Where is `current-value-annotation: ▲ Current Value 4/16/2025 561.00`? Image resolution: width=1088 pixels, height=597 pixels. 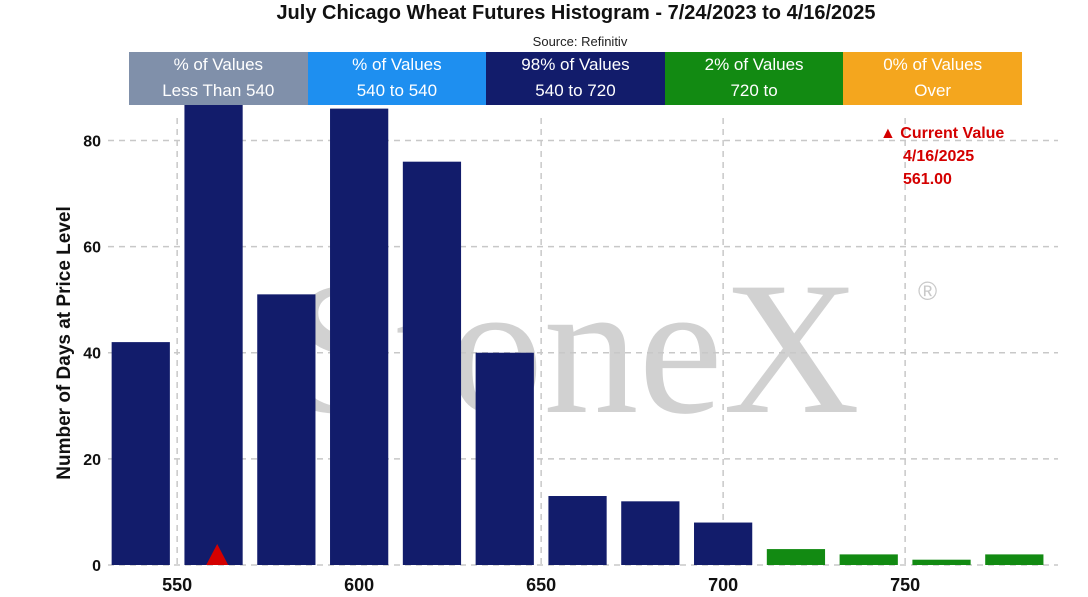 current-value-annotation: ▲ Current Value 4/16/2025 561.00 is located at coordinates (942, 156).